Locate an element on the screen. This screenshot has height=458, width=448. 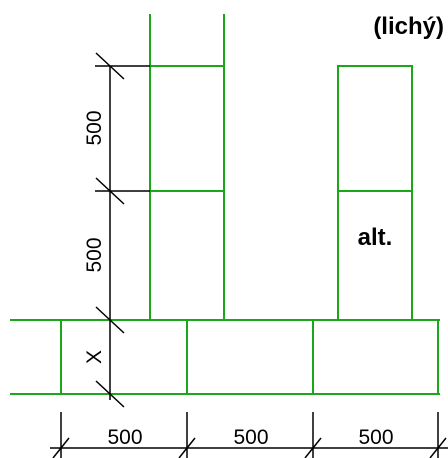
tick-mark-h2 is located at coordinates (187, 447).